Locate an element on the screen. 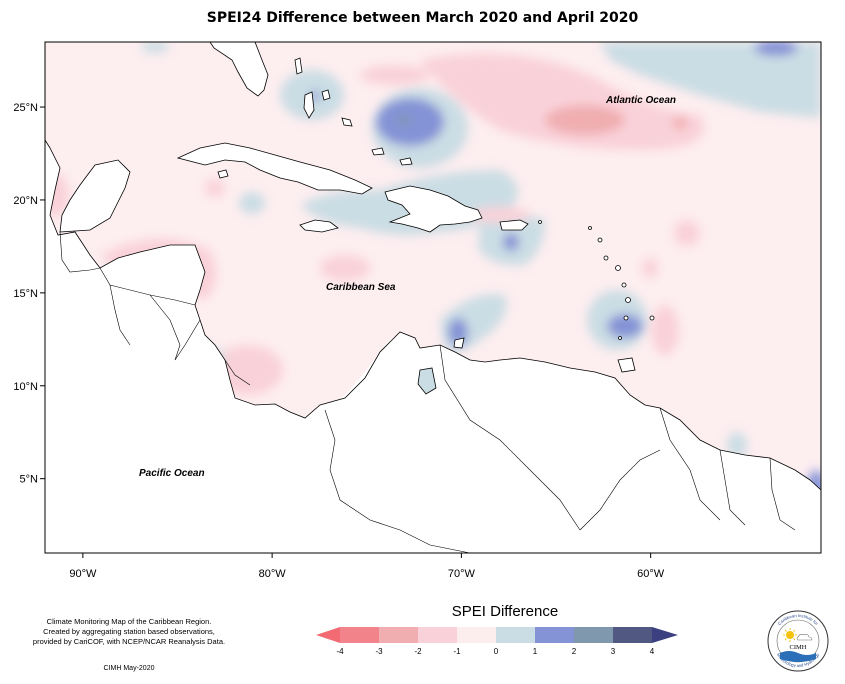 The image size is (845, 684). wave-icon is located at coordinates (798, 656).